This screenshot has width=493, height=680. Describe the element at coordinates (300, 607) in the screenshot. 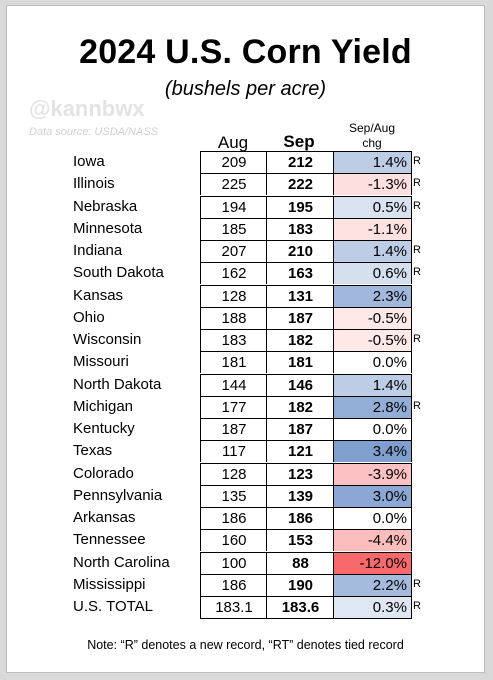

I see `sep-yield-cell: 183.6` at that location.